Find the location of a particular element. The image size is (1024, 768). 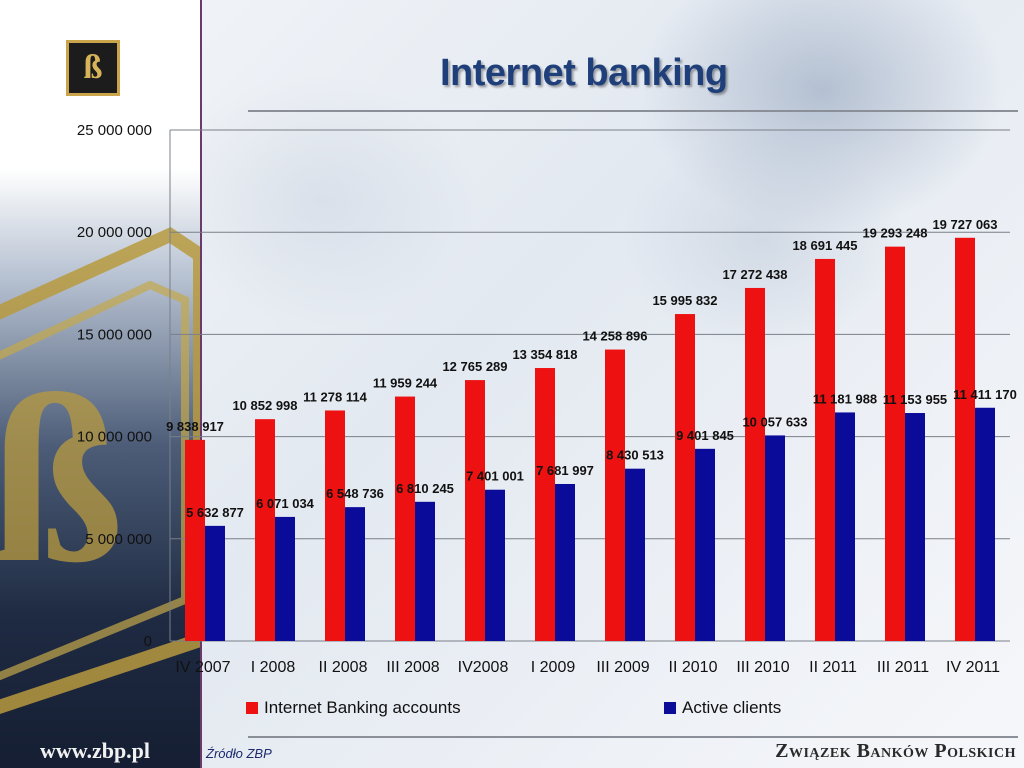

footer-divider is located at coordinates (633, 737).